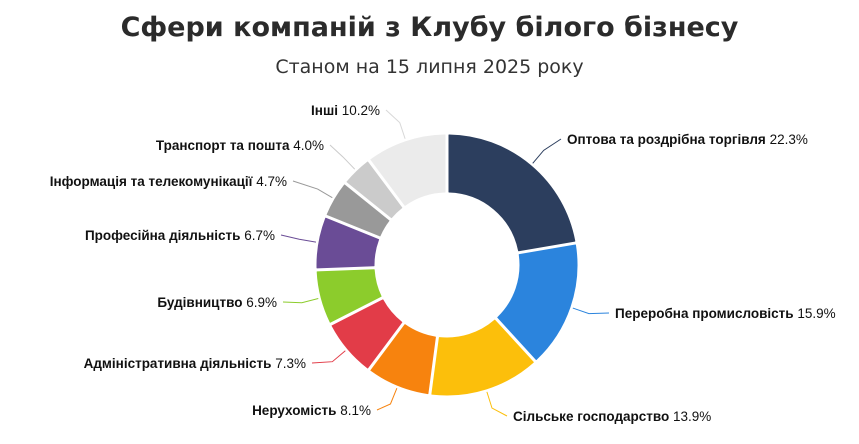 This screenshot has width=859, height=444. What do you see at coordinates (355, 410) in the screenshot?
I see `slice-label-value: 8.1%` at bounding box center [355, 410].